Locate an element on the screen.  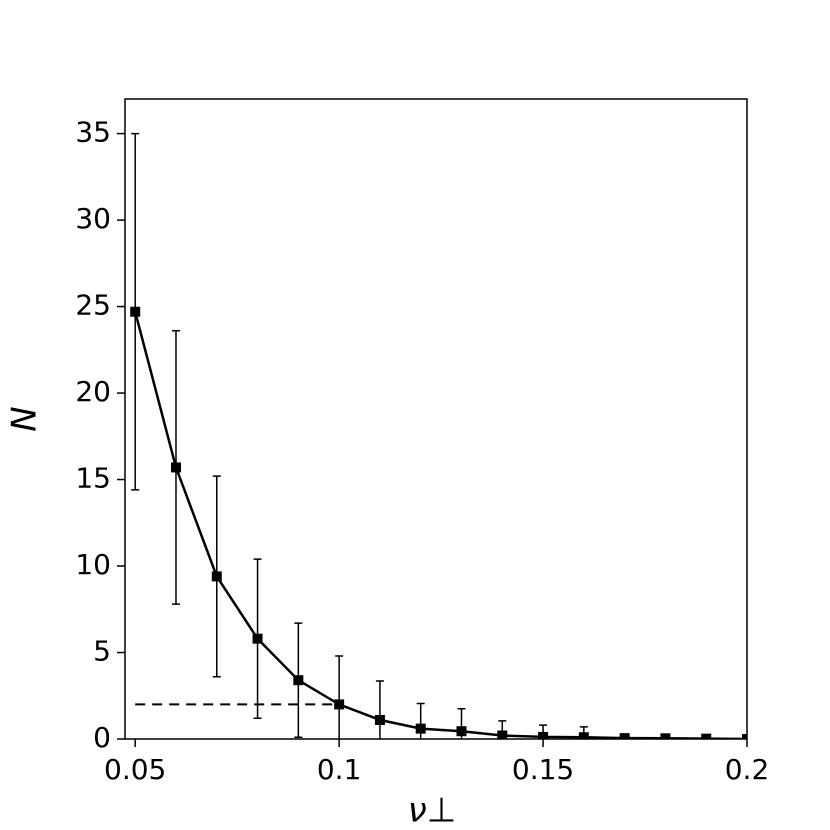
y-tick-label: 25 is located at coordinates (93, 305).